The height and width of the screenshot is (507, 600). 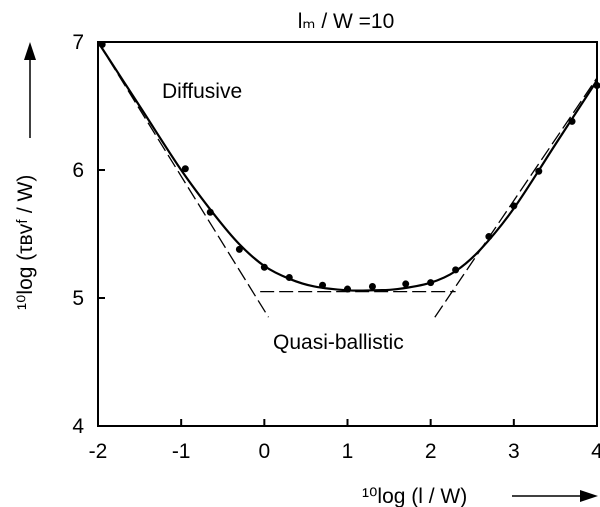 What do you see at coordinates (78, 170) in the screenshot?
I see `y-tick-label: 6` at bounding box center [78, 170].